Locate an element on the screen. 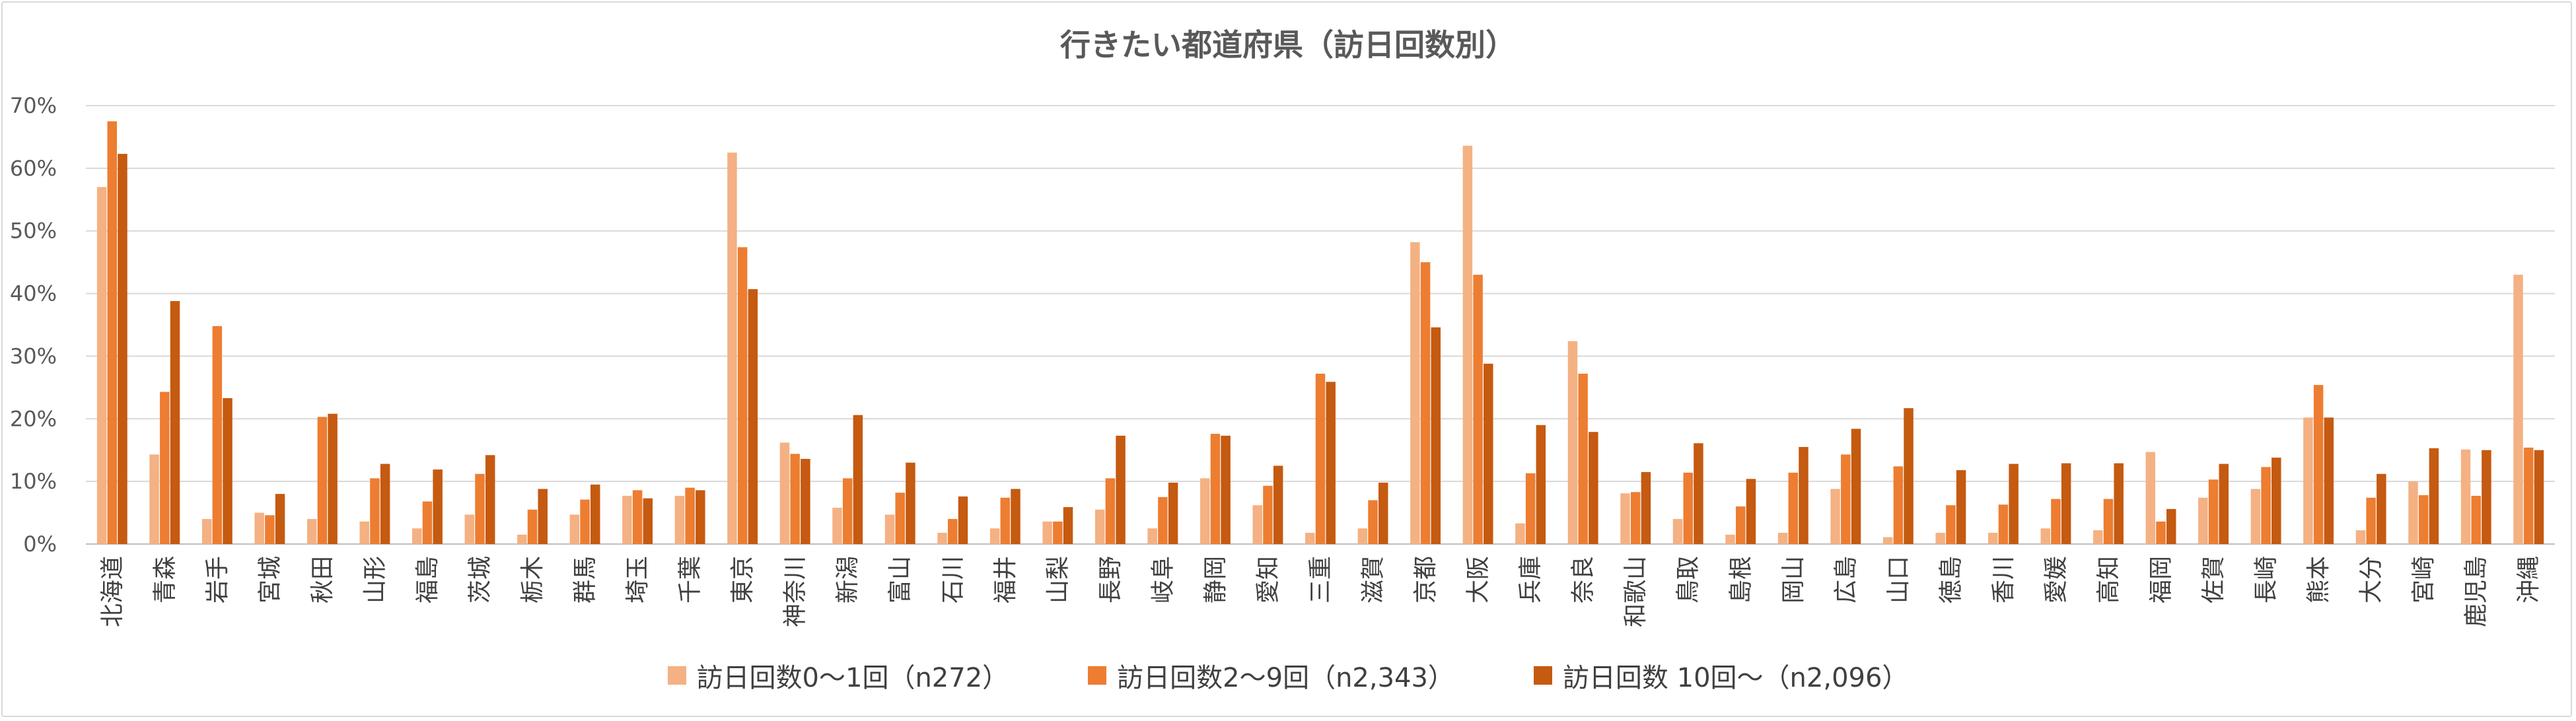 The image size is (2576, 721). legend-label-0: 訪日回数0～1回（n272） is located at coordinates (853, 678).